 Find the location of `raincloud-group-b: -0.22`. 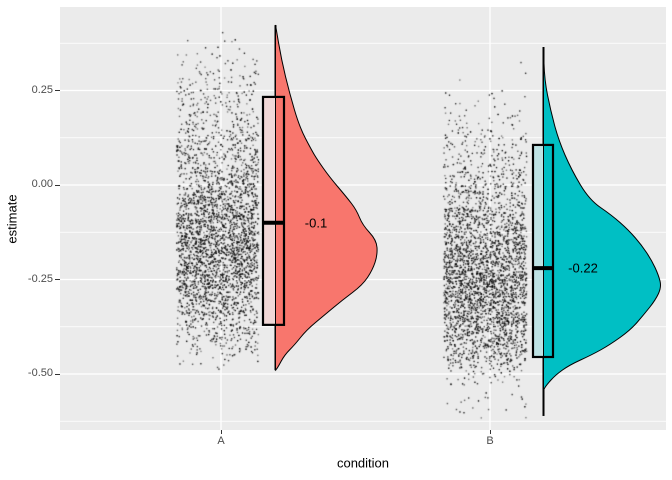

raincloud-group-b: -0.22 is located at coordinates (596, 231).